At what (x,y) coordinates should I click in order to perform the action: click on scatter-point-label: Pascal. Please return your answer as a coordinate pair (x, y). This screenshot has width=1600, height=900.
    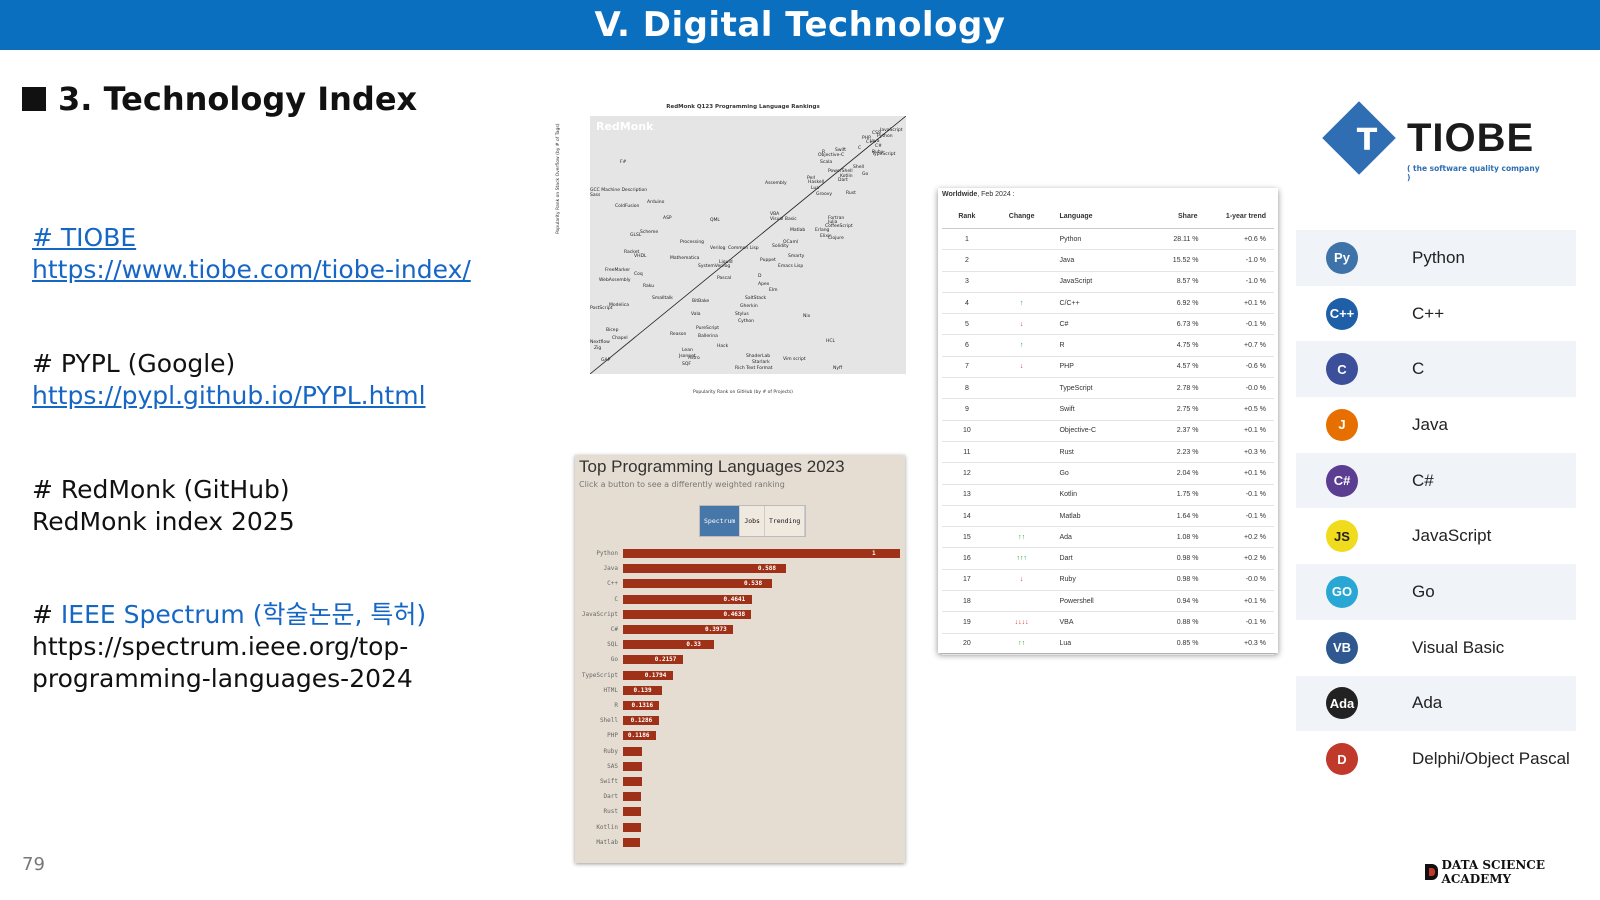
    Looking at the image, I should click on (724, 278).